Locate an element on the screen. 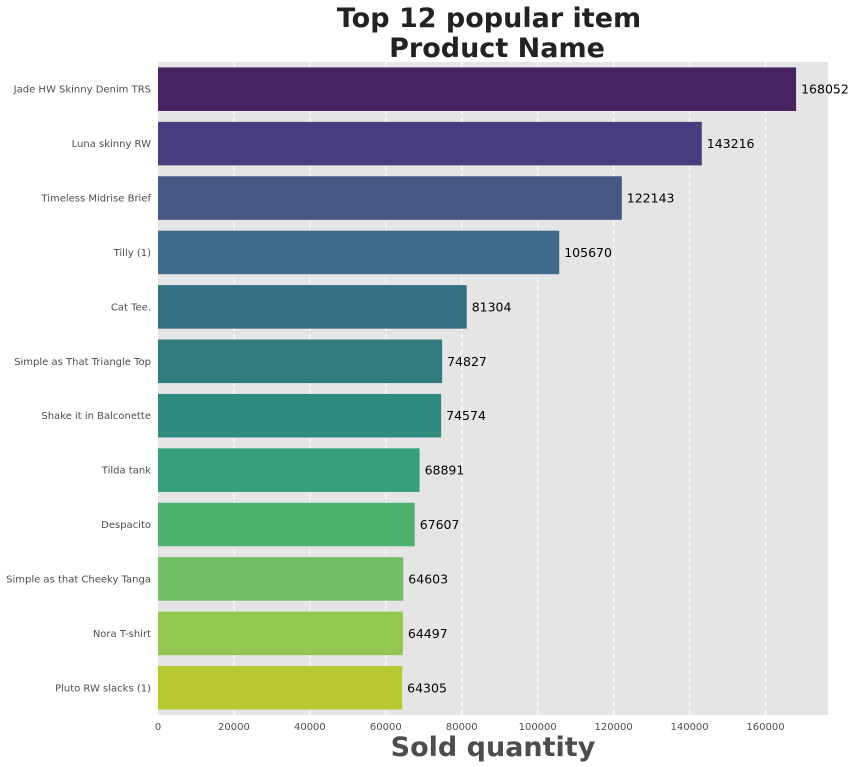 The image size is (853, 767). data-label: 67607 is located at coordinates (440, 524).